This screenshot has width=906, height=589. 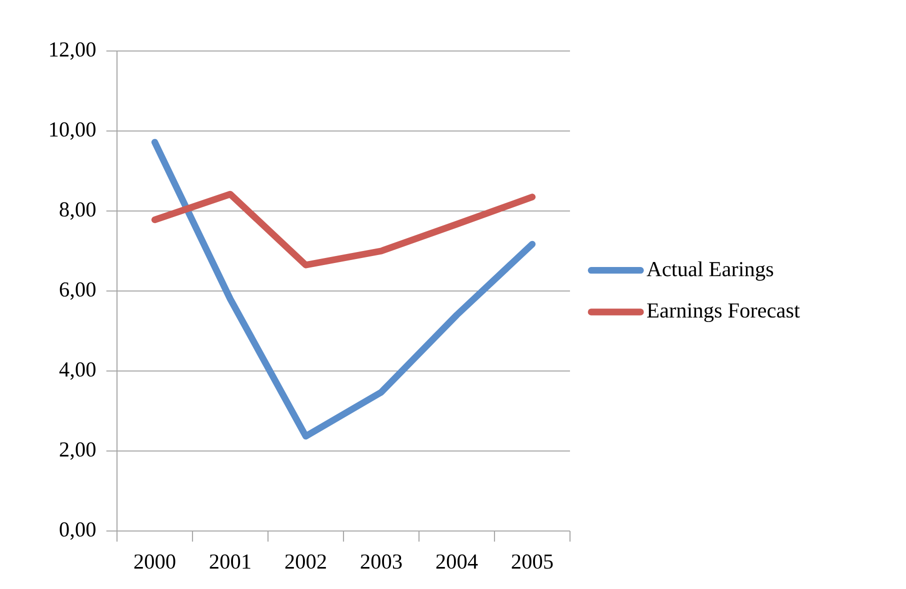 What do you see at coordinates (78, 291) in the screenshot?
I see `y-tick-label: 6,00` at bounding box center [78, 291].